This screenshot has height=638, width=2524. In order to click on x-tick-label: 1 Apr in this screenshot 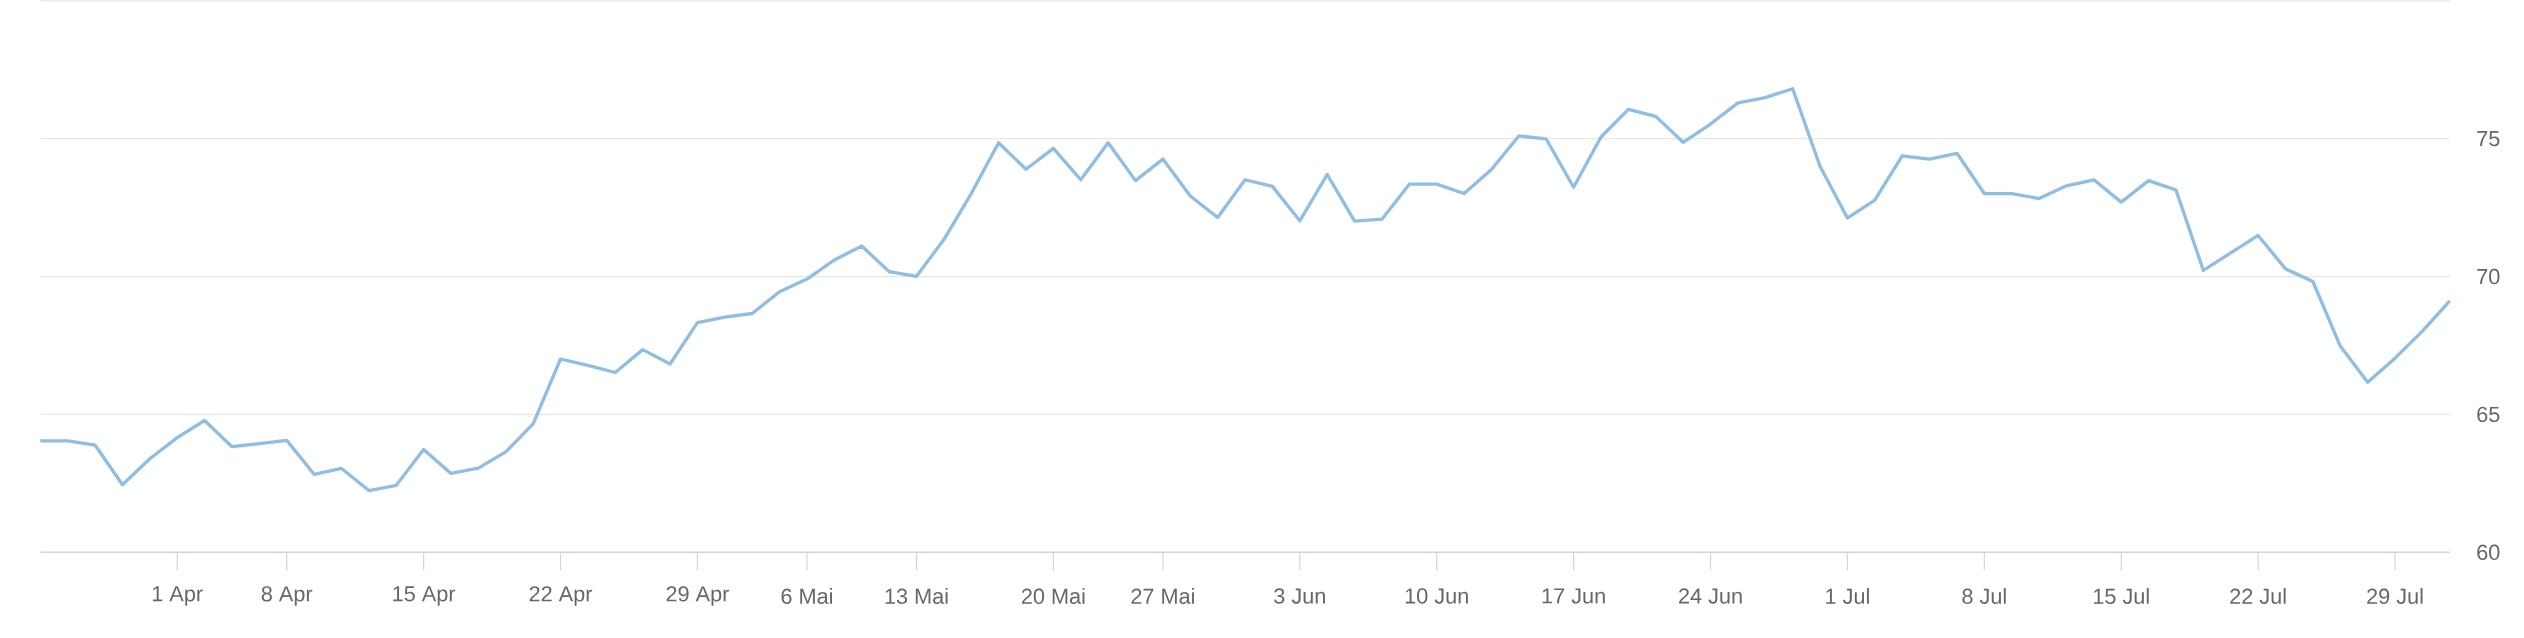, I will do `click(177, 596)`.